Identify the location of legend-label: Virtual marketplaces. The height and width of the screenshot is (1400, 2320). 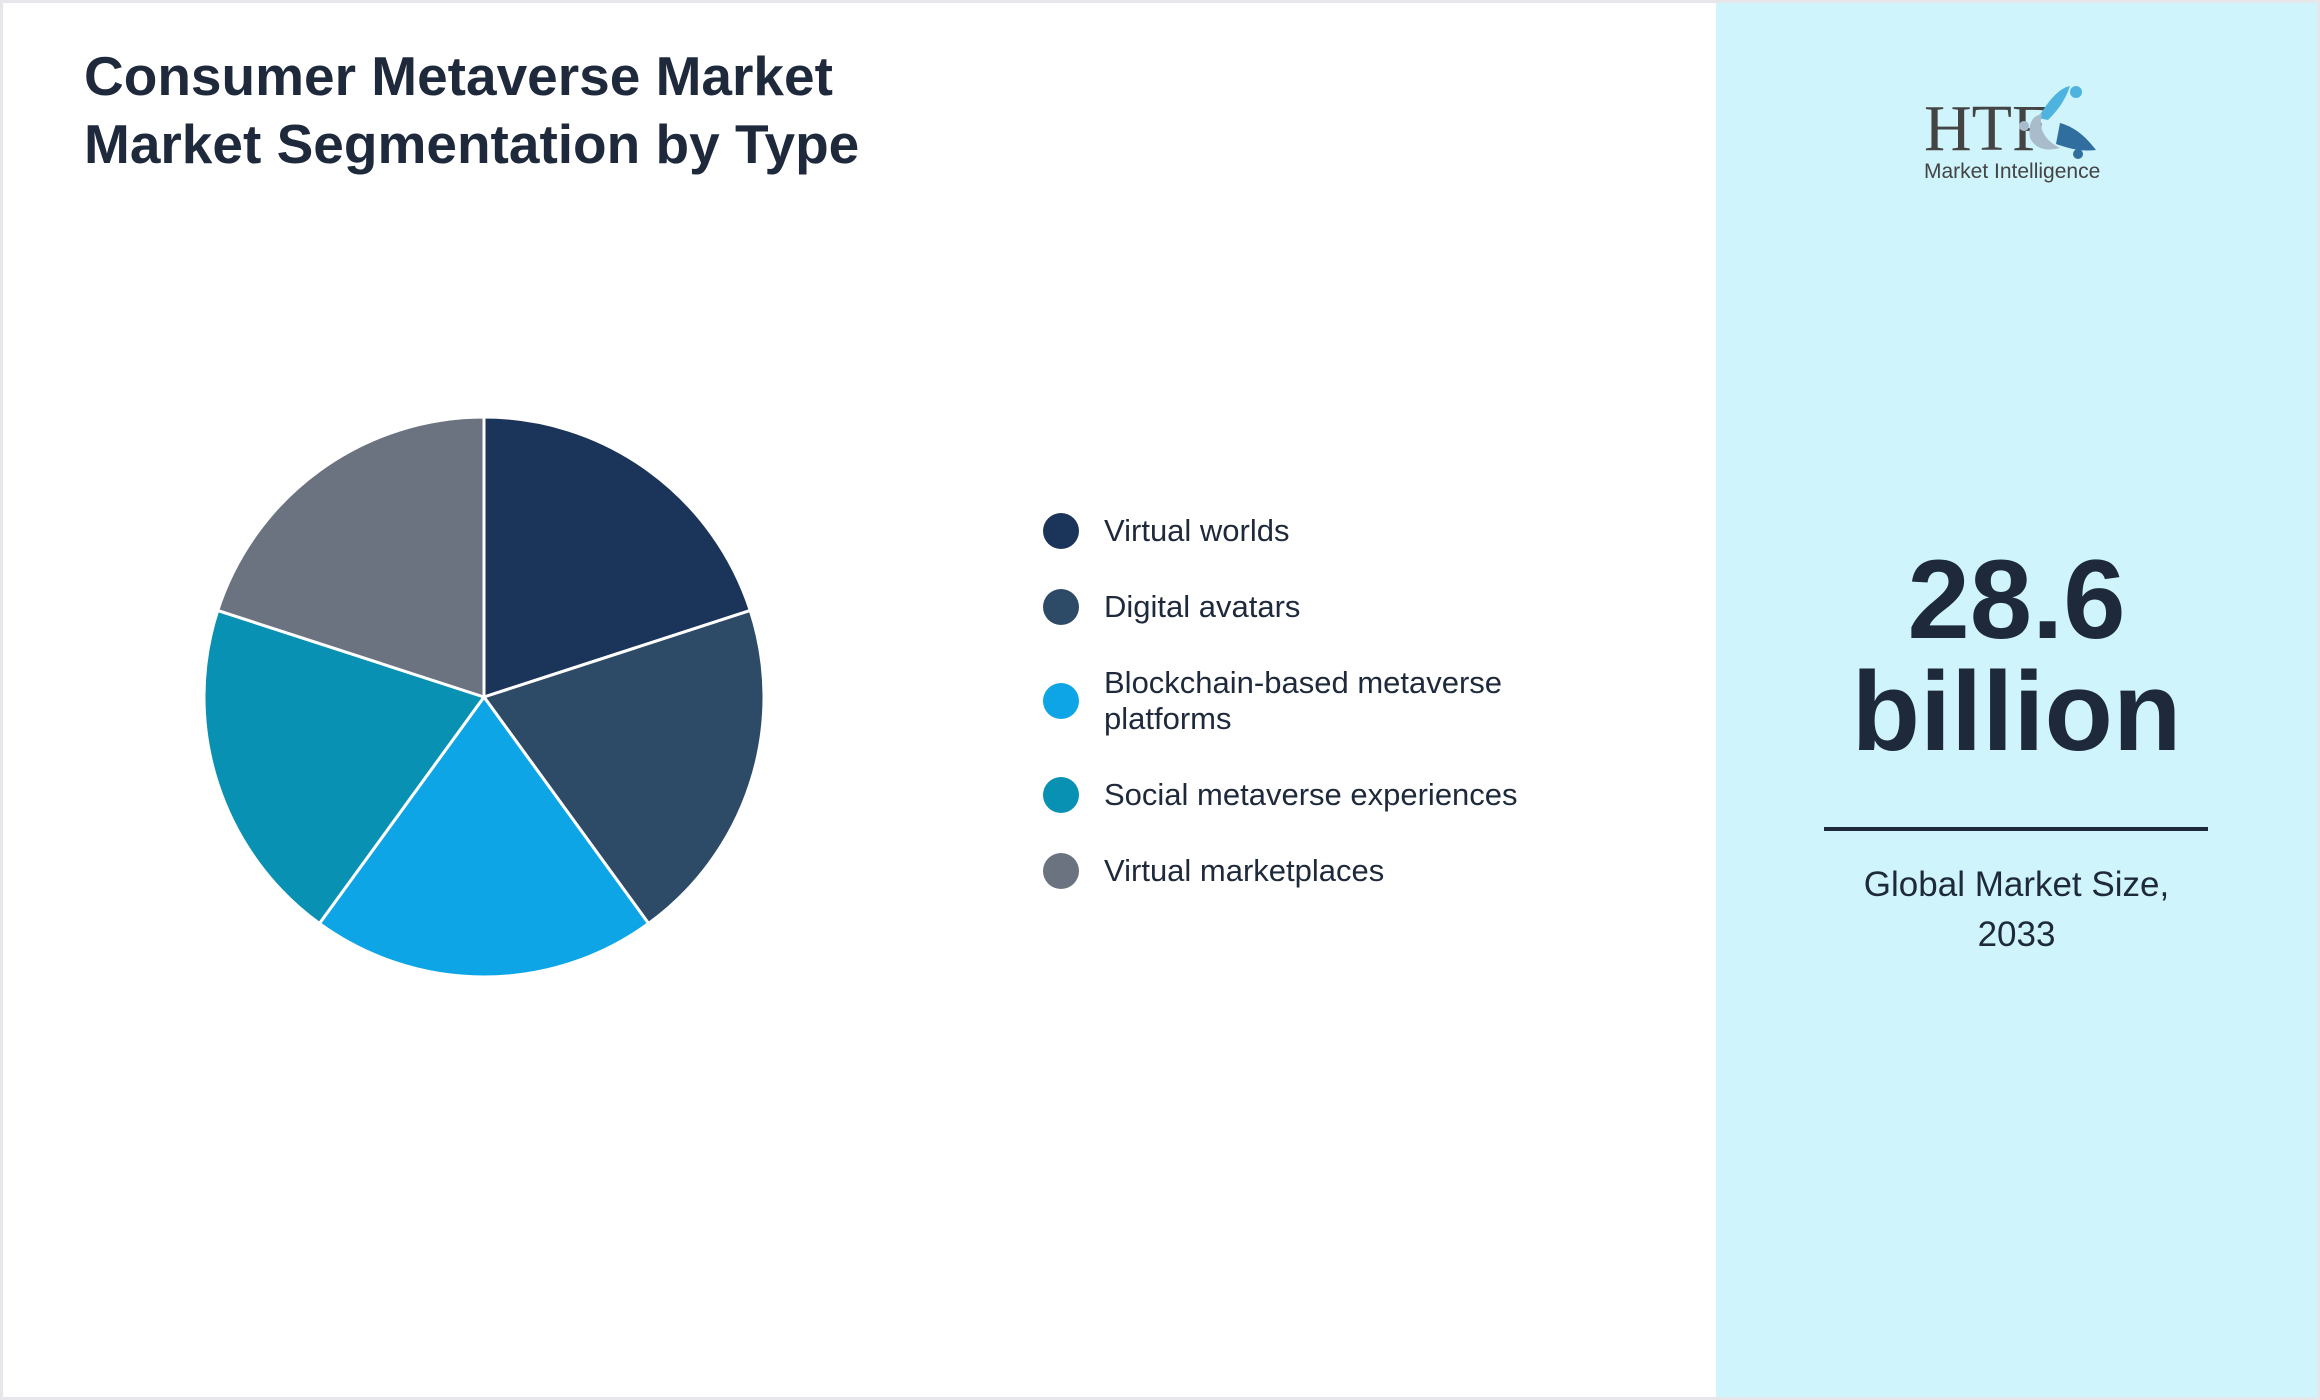
(1244, 870).